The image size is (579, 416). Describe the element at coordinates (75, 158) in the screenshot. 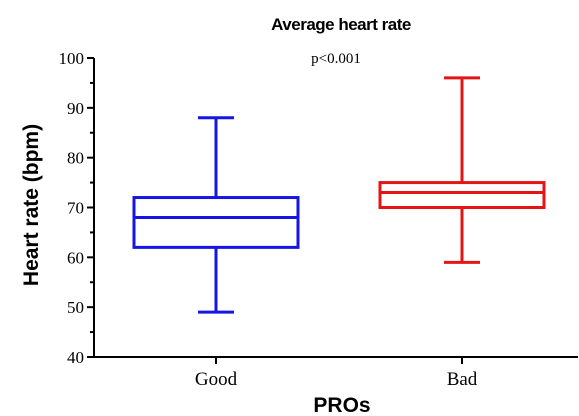

I see `y-tick-label: 80` at that location.